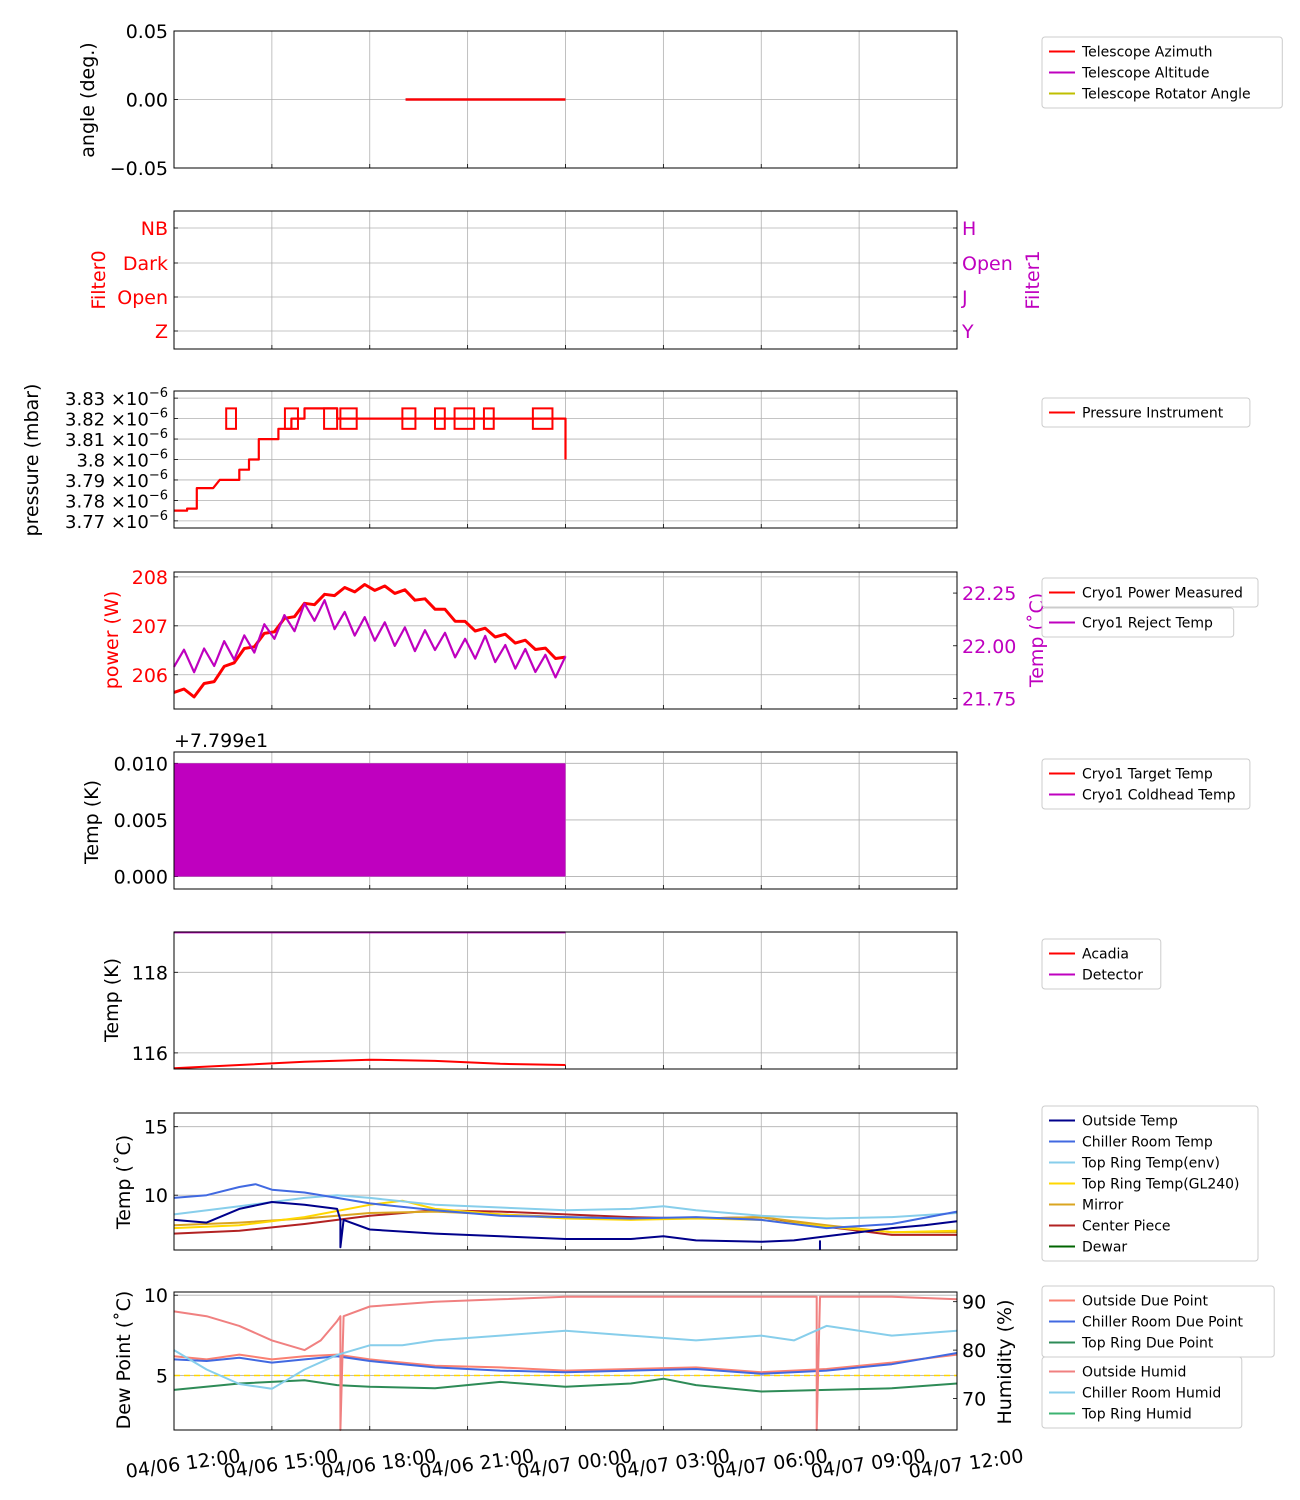 This screenshot has height=1500, width=1300. I want to click on y-tick-label: 15, so click(156, 1128).